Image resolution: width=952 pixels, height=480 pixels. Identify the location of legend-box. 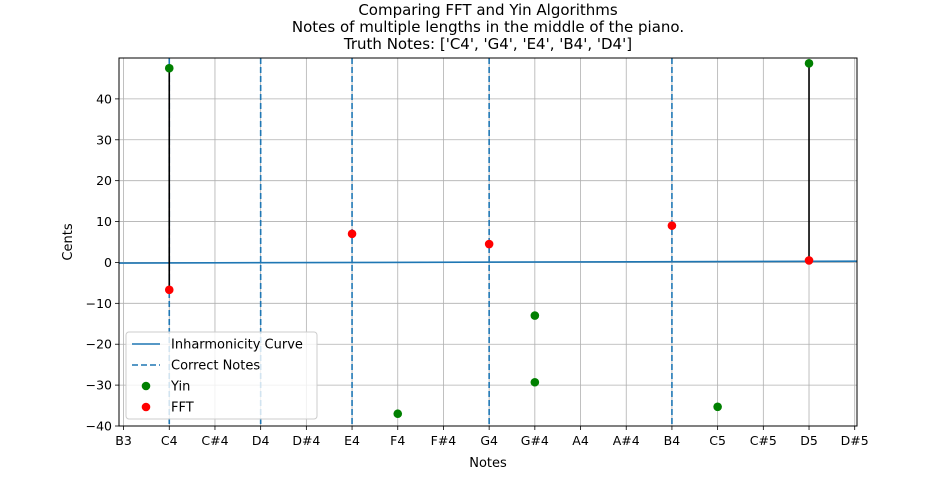
(221, 375).